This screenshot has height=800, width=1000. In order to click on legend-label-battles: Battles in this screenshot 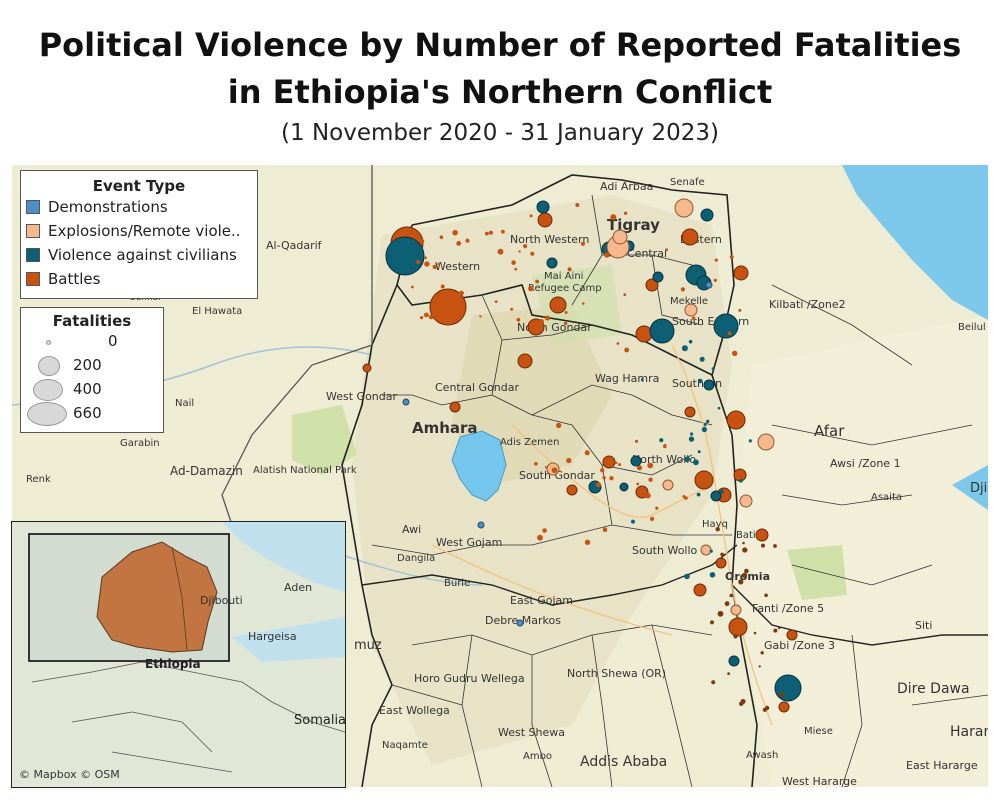, I will do `click(74, 279)`.